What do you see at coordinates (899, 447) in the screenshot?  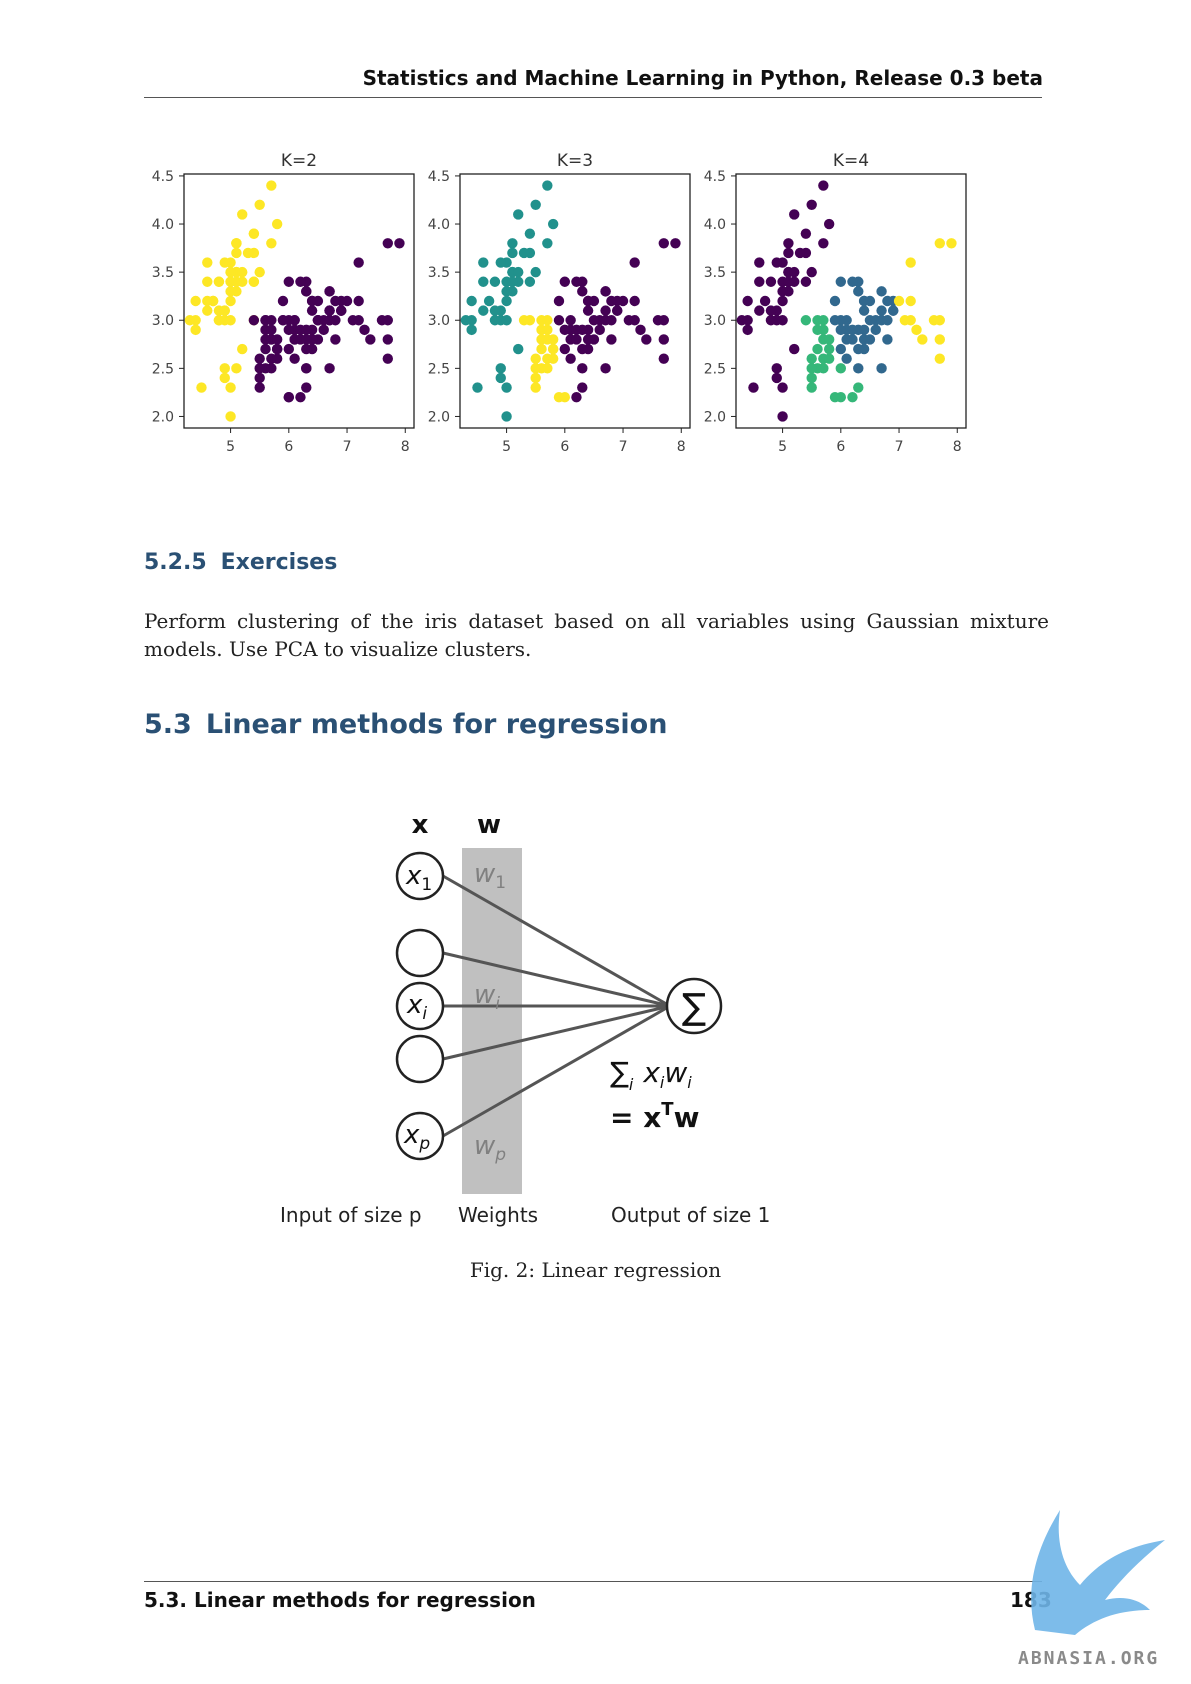 I see `x-tick-label: 7` at bounding box center [899, 447].